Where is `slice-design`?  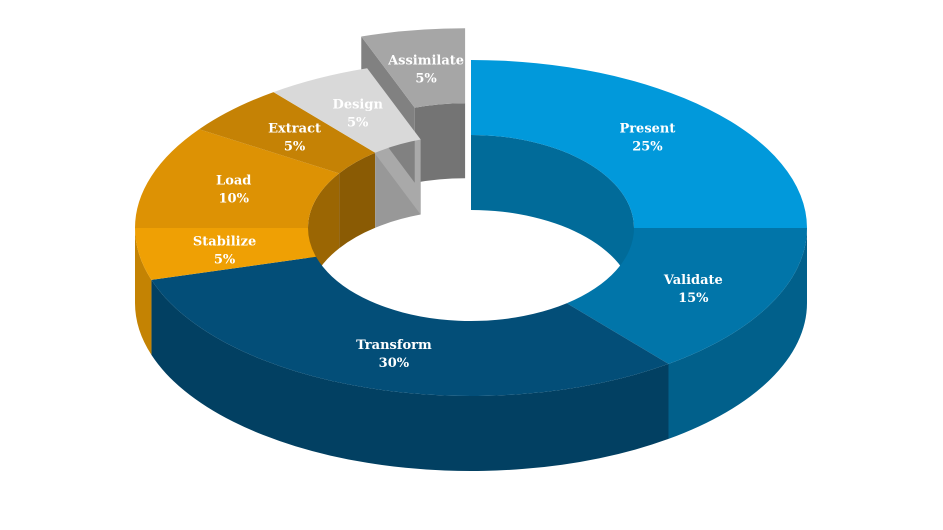
slice-design is located at coordinates (347, 110).